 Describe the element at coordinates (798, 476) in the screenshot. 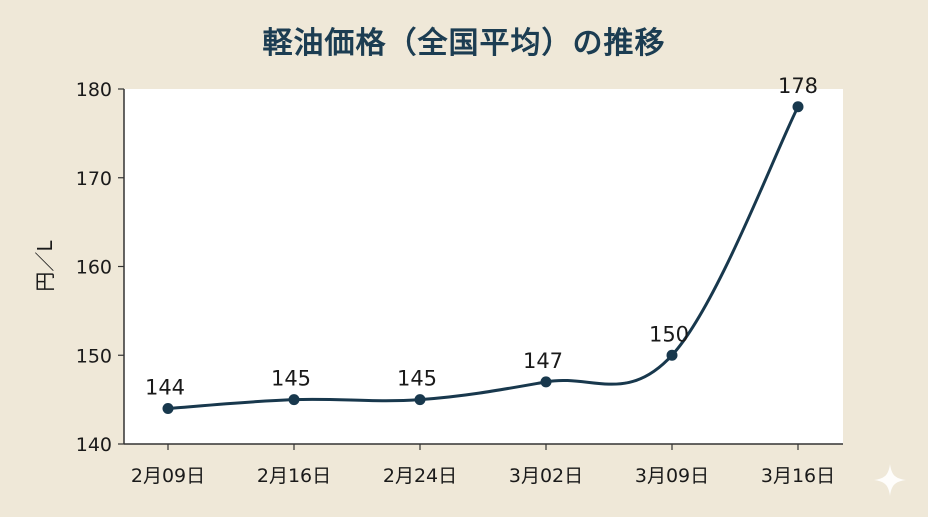

I see `x-tick-label: 3月16日` at that location.